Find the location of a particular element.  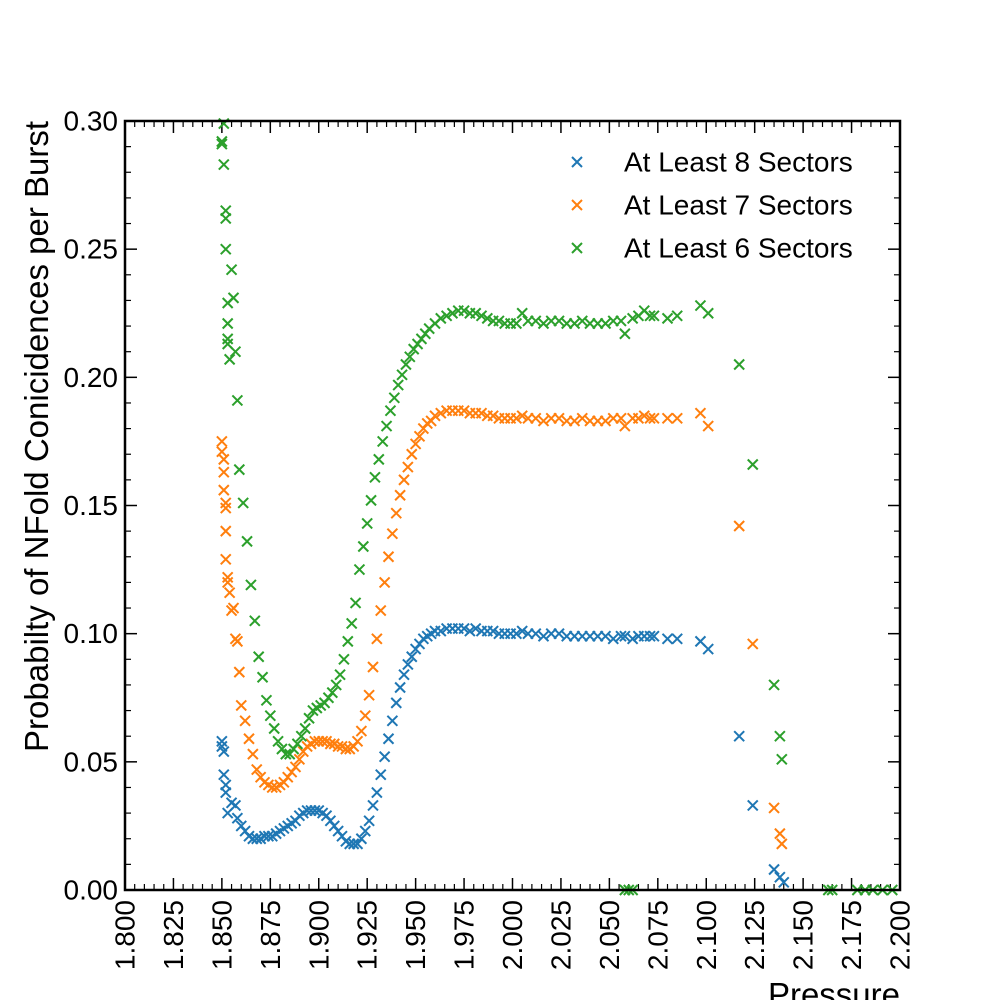

x-tick-label: 1.975 is located at coordinates (464, 935).